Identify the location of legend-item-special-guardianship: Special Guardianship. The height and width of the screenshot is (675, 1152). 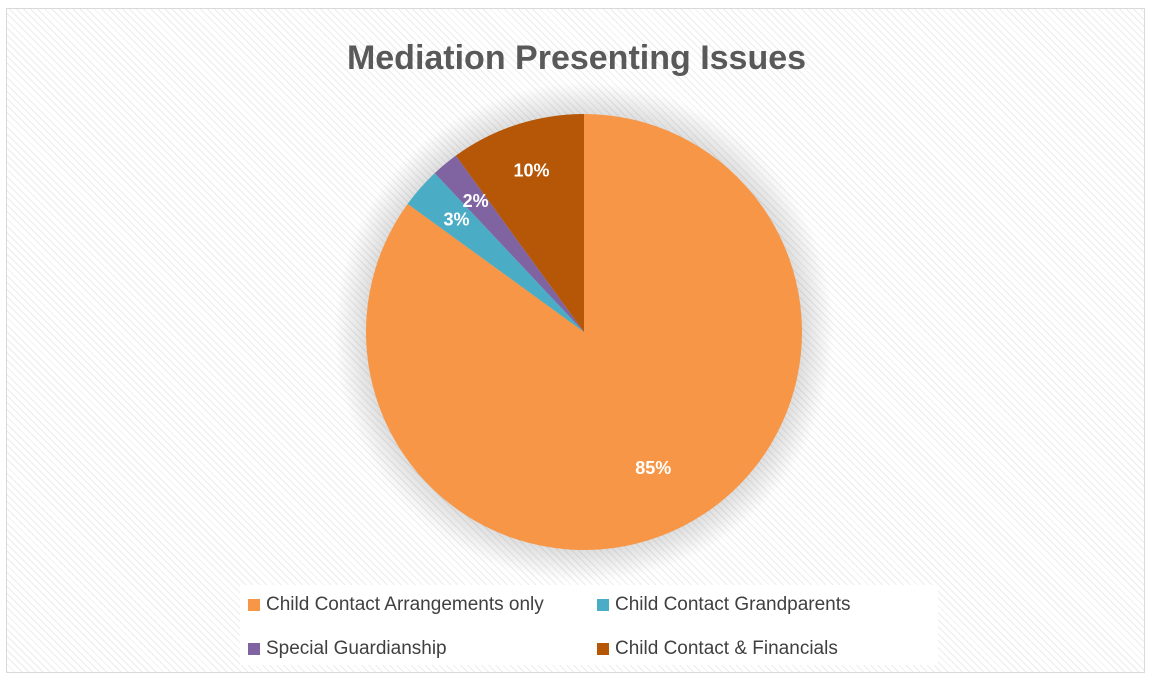
(347, 649).